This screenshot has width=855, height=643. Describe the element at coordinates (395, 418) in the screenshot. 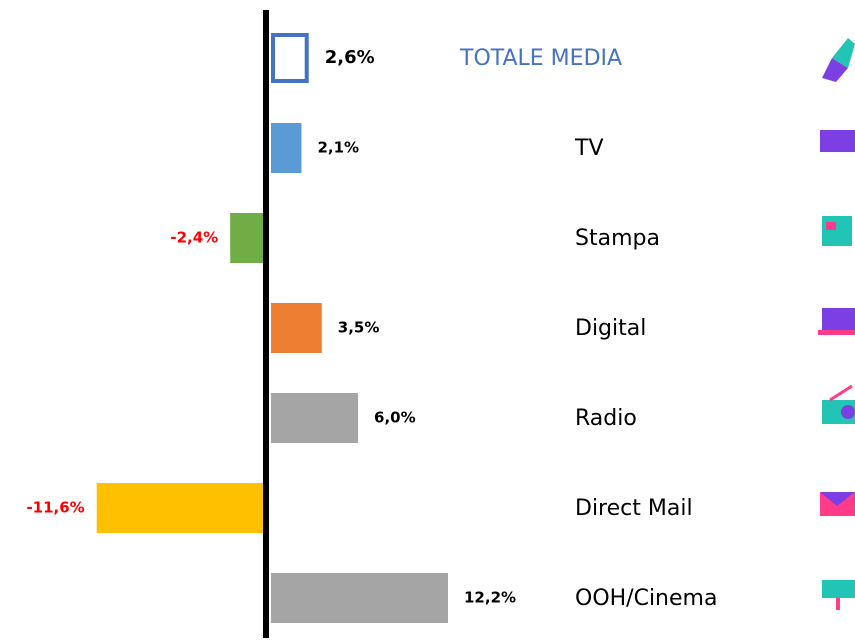

I see `value-label: 6,0%` at that location.